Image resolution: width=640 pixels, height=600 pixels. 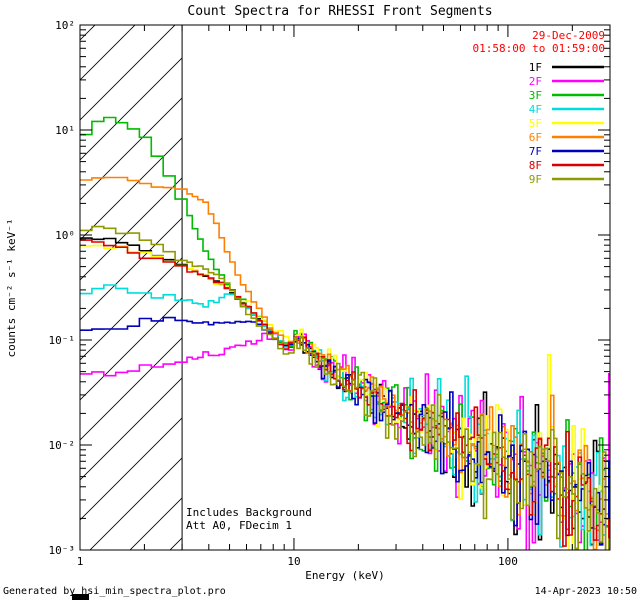 What do you see at coordinates (535, 67) in the screenshot?
I see `legend-label-1F: 1F` at bounding box center [535, 67].